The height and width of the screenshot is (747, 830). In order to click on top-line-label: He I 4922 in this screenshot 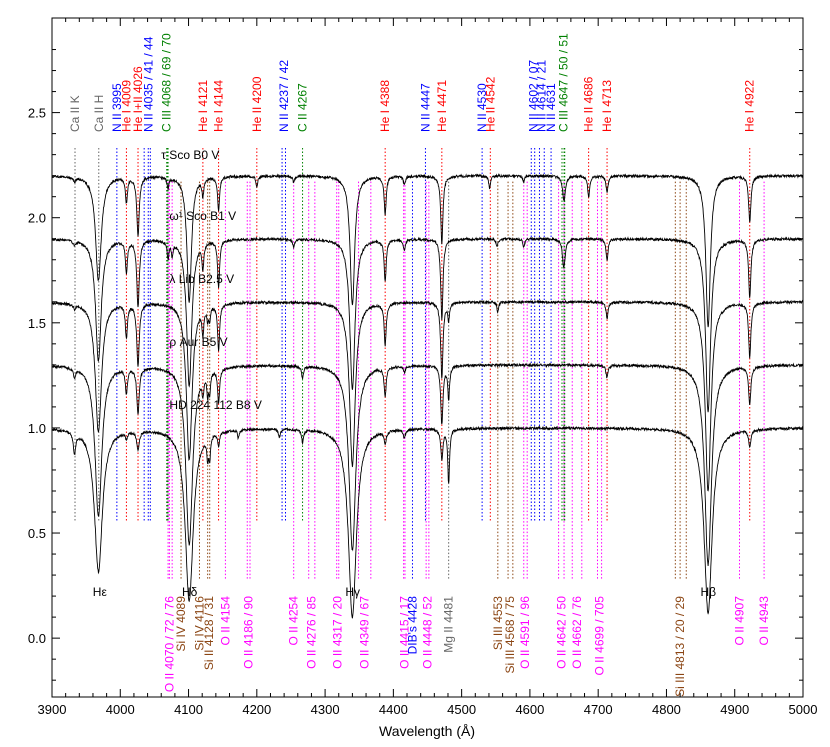, I will do `click(750, 106)`.